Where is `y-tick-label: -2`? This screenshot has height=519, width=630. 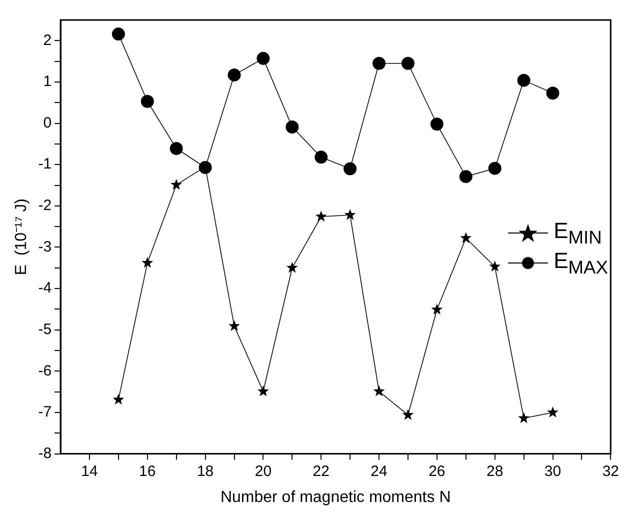
y-tick-label: -2 is located at coordinates (45, 205).